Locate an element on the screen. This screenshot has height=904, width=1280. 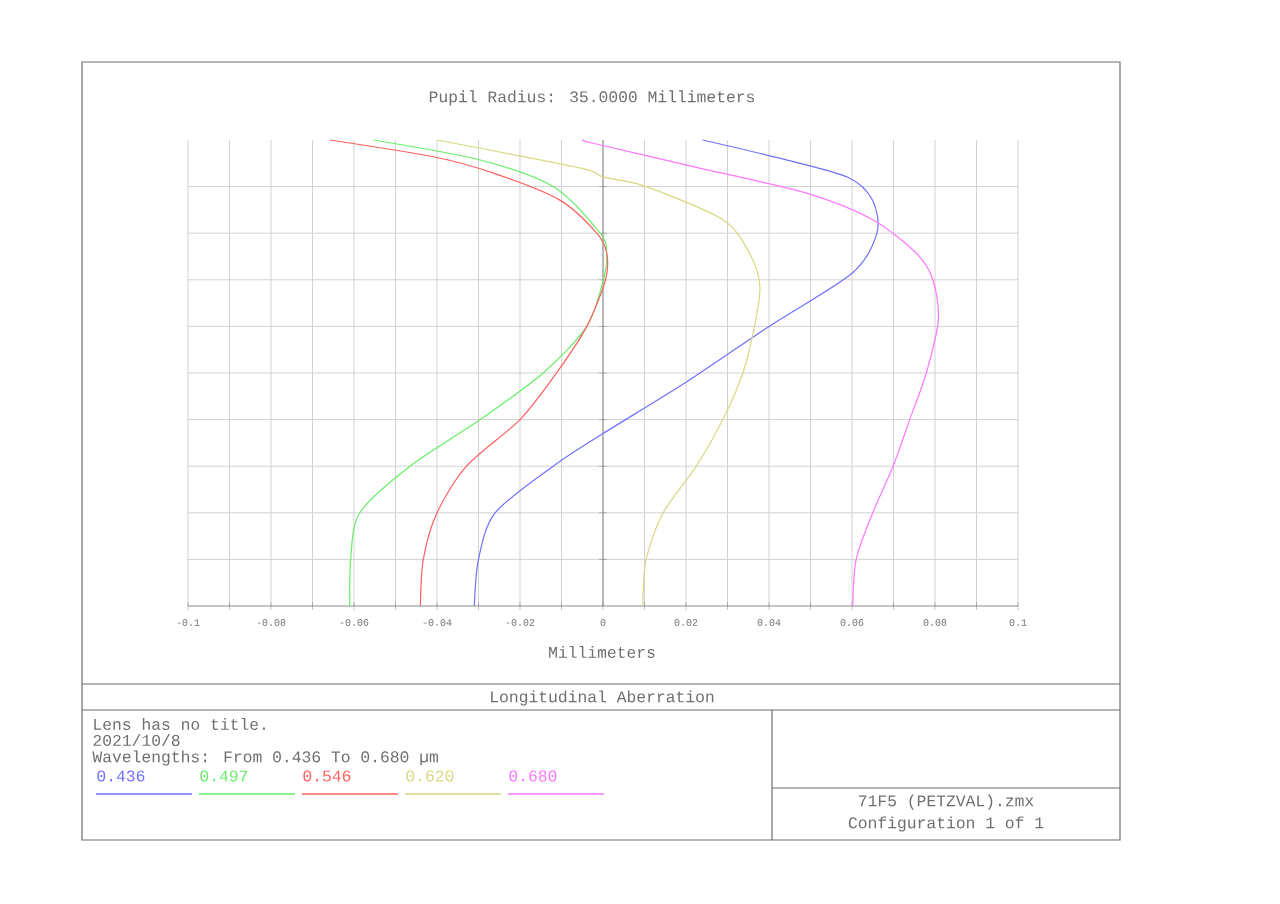
text: 0.497 is located at coordinates (224, 776).